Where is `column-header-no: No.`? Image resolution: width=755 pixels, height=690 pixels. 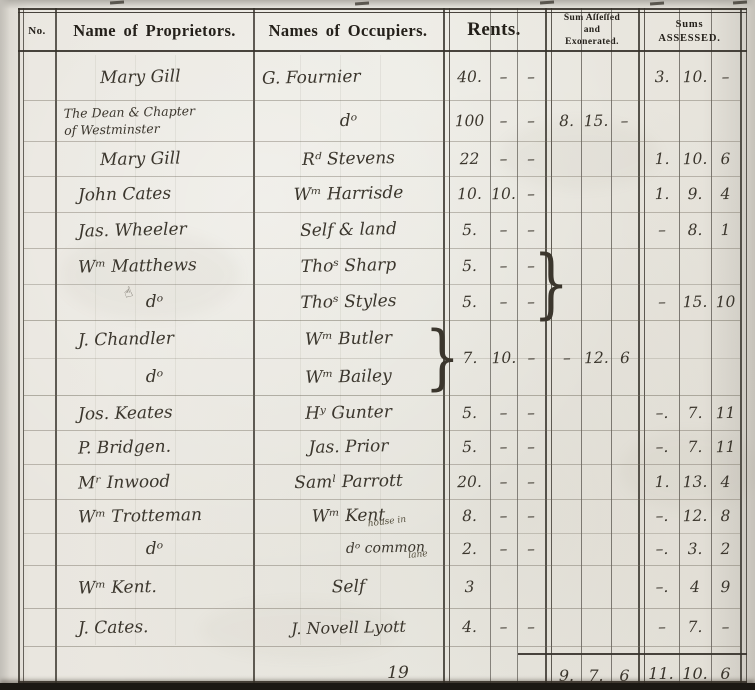 column-header-no: No. is located at coordinates (37, 31).